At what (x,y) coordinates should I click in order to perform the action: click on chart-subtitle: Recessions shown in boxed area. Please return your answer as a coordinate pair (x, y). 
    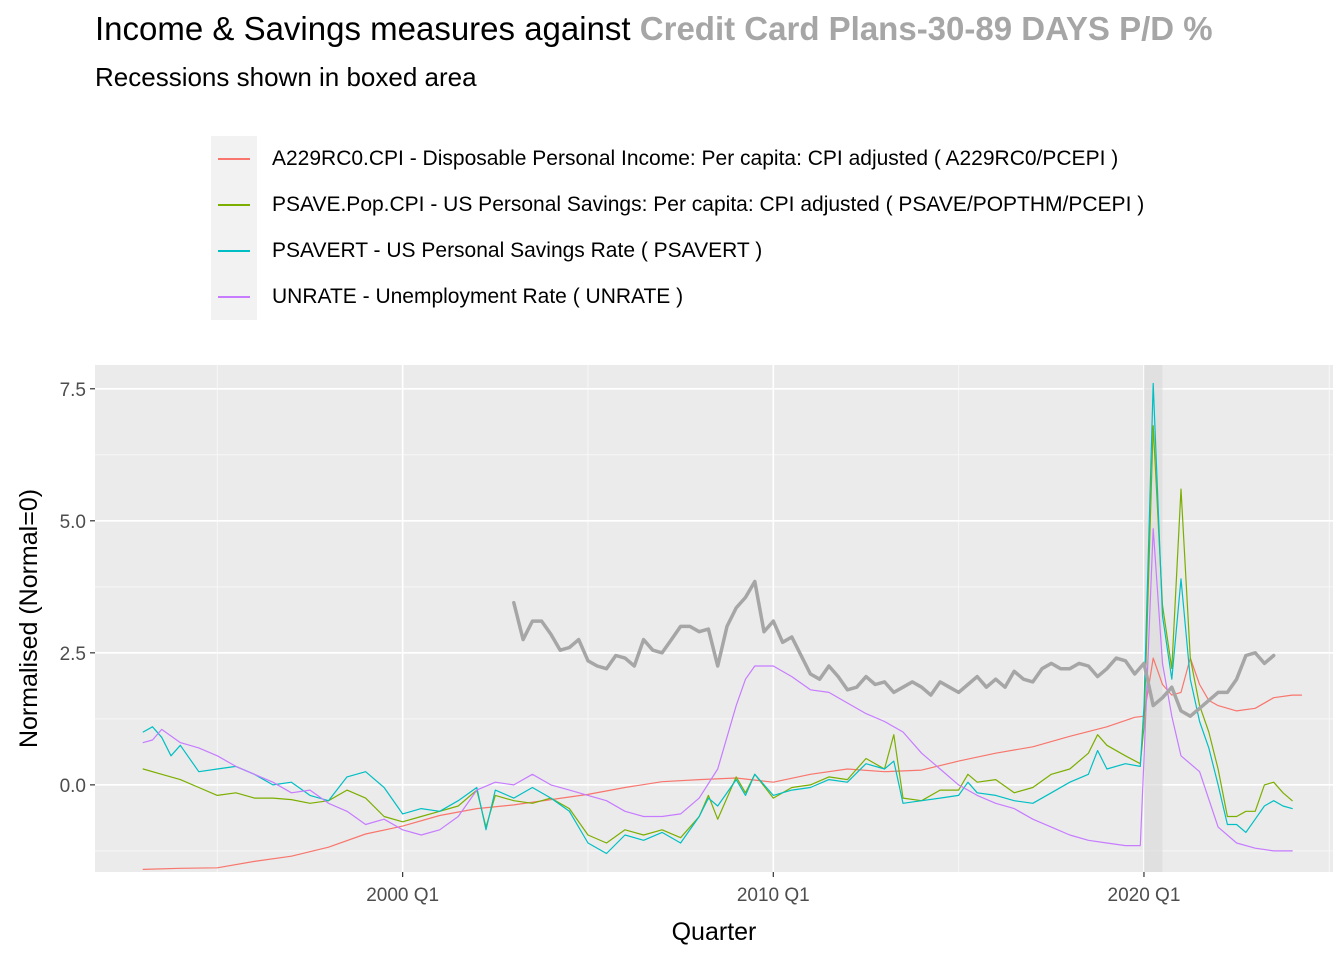
    Looking at the image, I should click on (286, 77).